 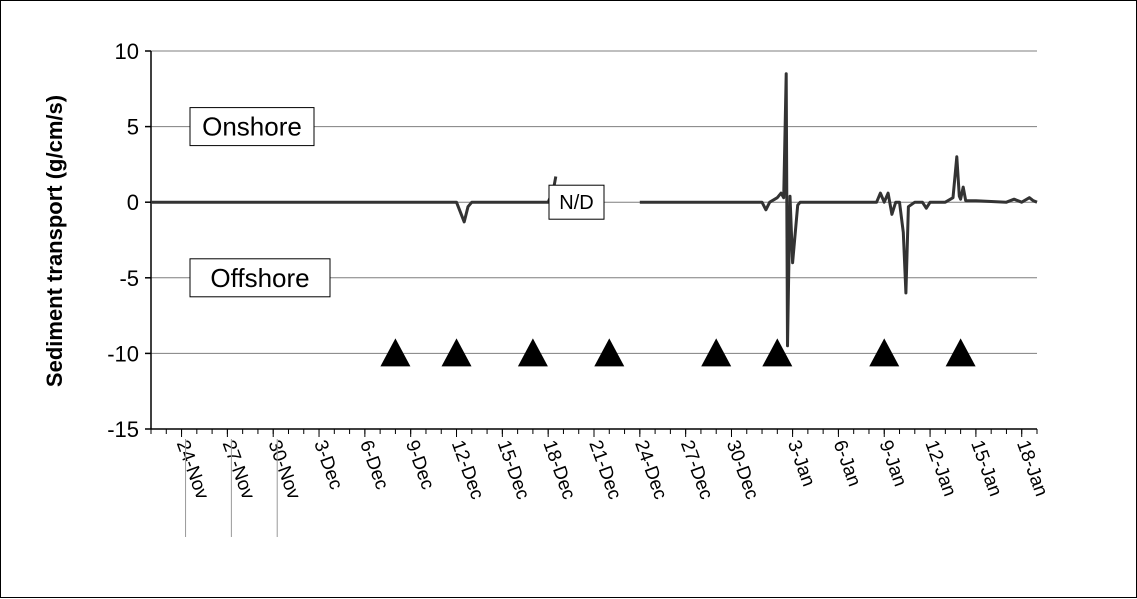 What do you see at coordinates (327, 465) in the screenshot?
I see `x-tick-label: 3-Dec` at bounding box center [327, 465].